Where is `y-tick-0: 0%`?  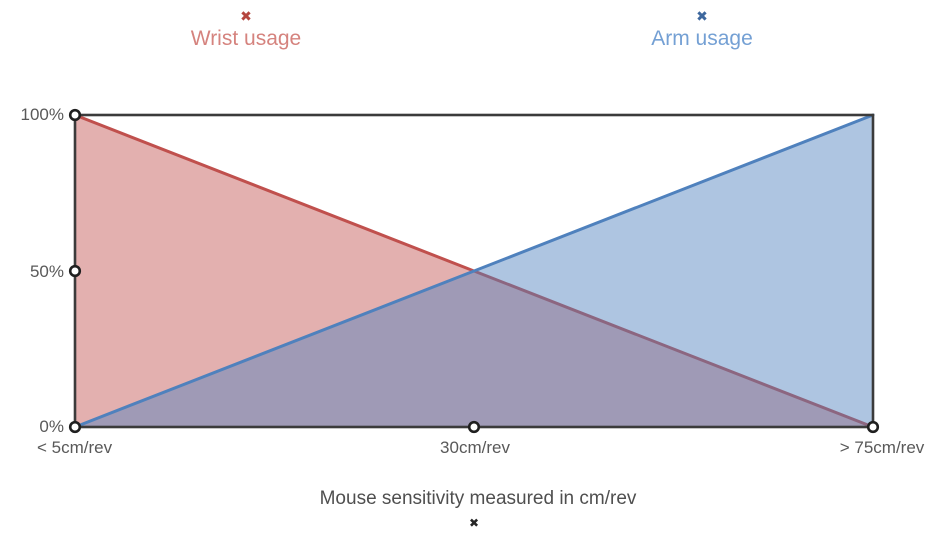 y-tick-0: 0% is located at coordinates (51, 426).